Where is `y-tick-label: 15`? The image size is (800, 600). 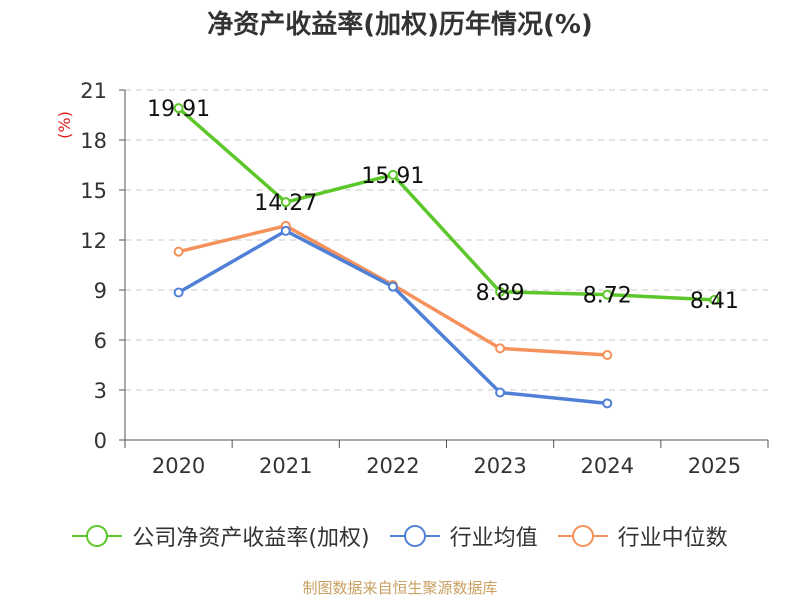 y-tick-label: 15 is located at coordinates (93, 191).